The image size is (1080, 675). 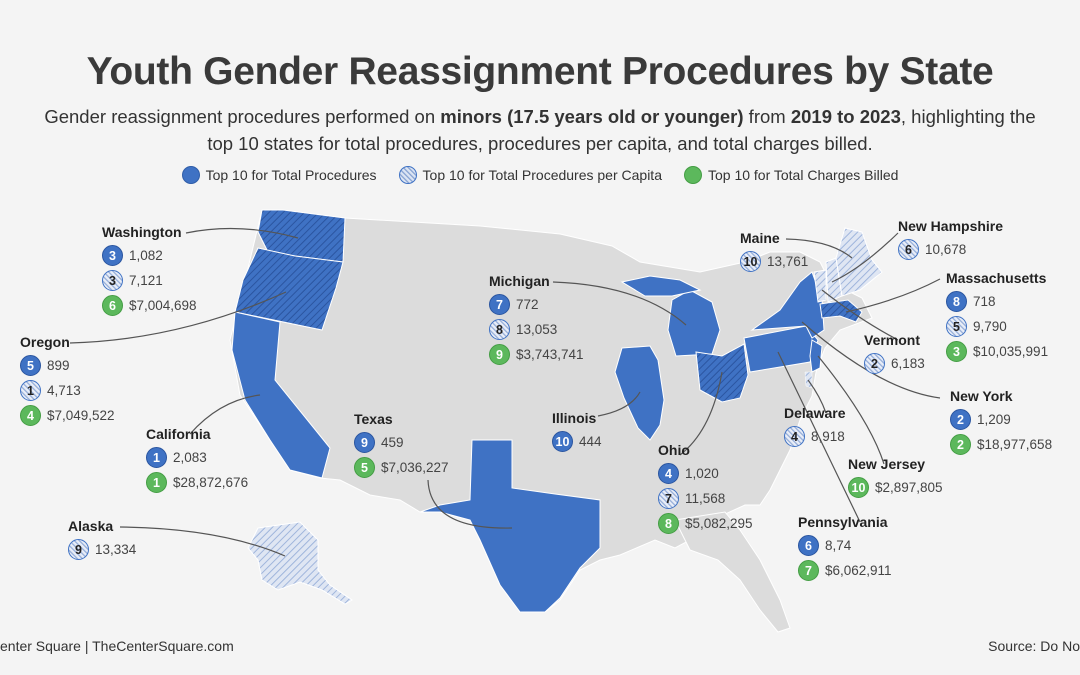 What do you see at coordinates (996, 278) in the screenshot?
I see `state-name: Massachusetts` at bounding box center [996, 278].